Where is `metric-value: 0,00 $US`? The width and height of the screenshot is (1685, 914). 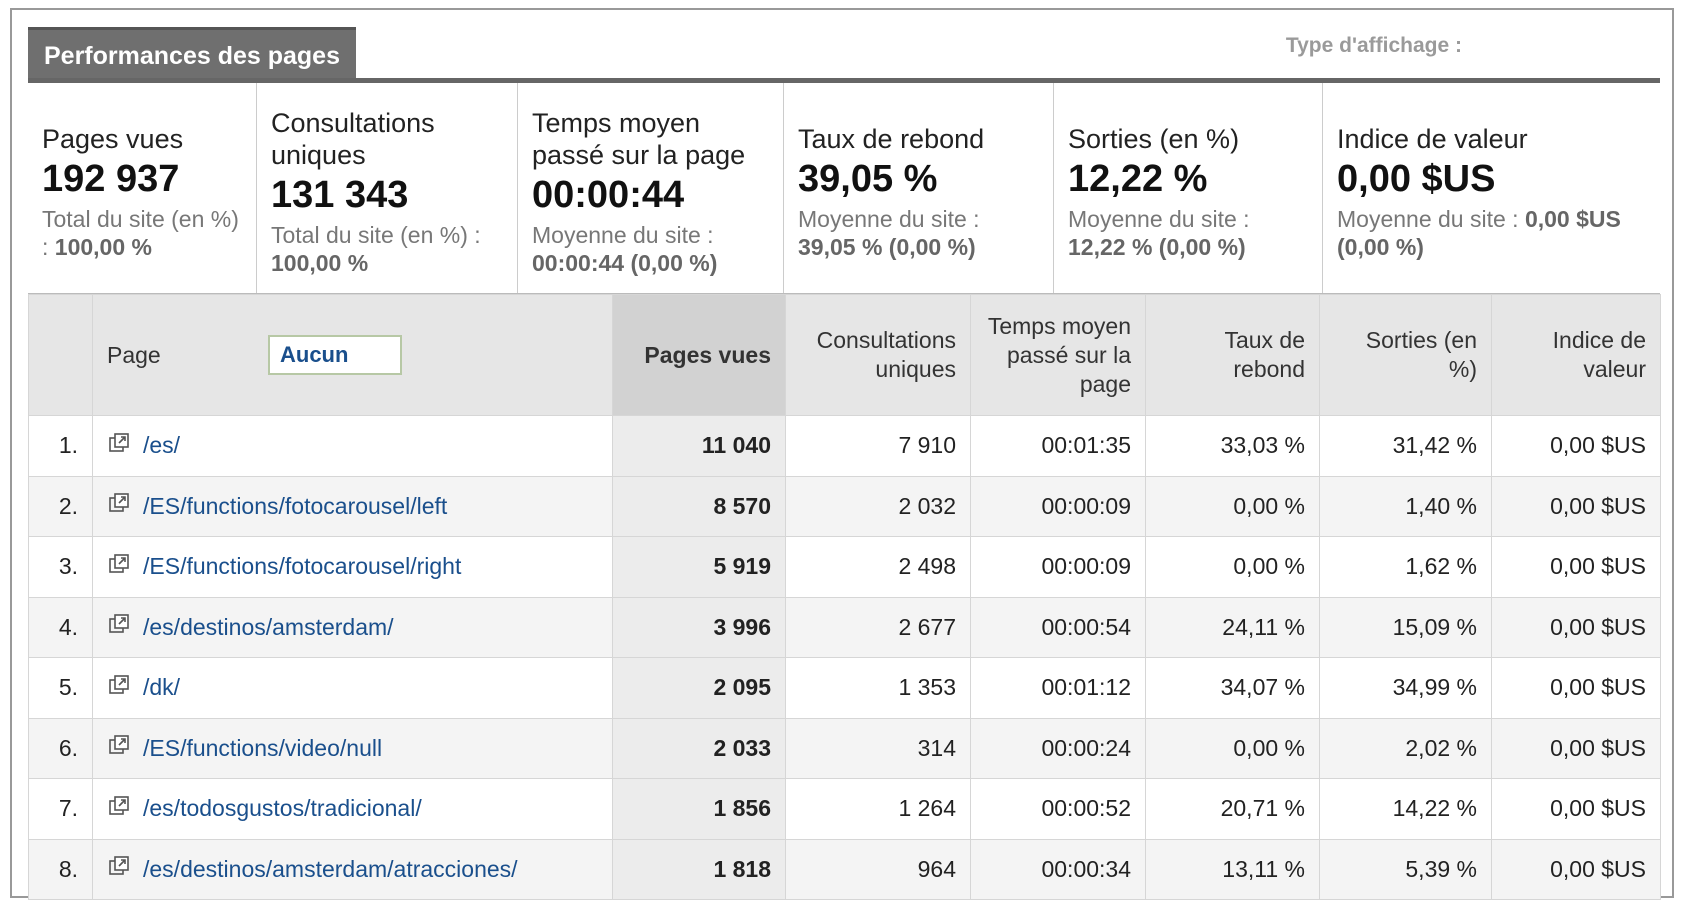 metric-value: 0,00 $US is located at coordinates (1416, 179).